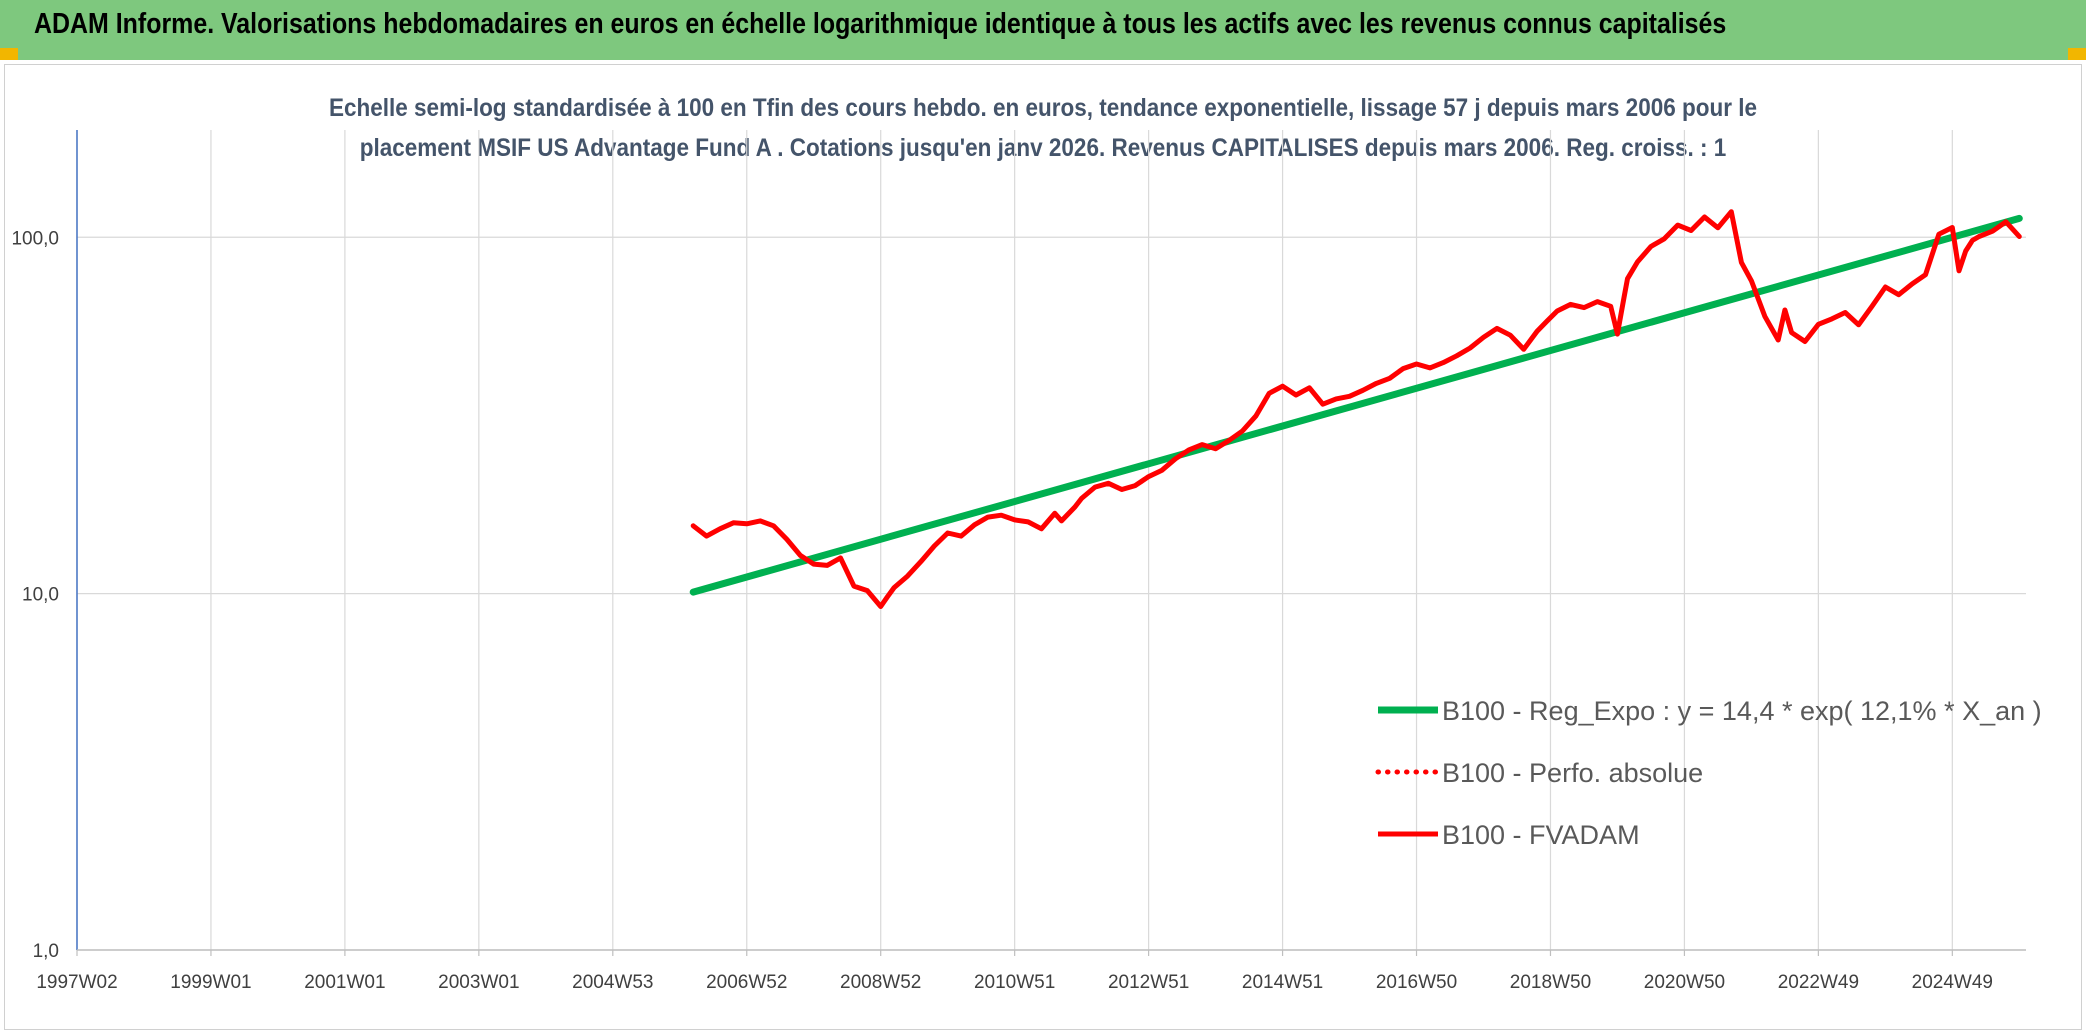 The height and width of the screenshot is (1033, 2086). Describe the element at coordinates (76, 982) in the screenshot. I see `x-tick-label: 1997W02` at that location.